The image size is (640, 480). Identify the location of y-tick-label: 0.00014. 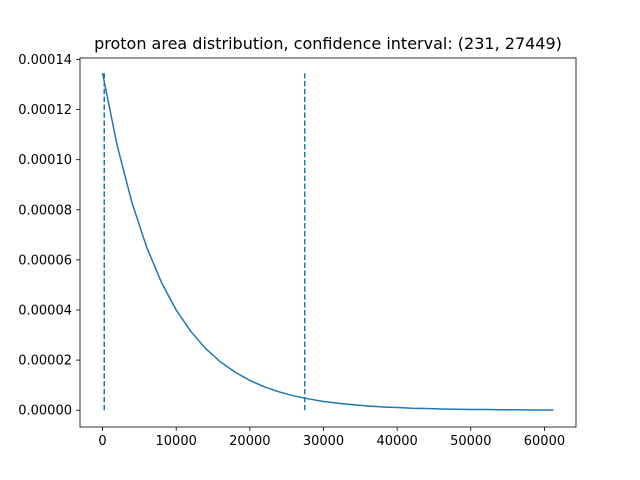
(45, 60).